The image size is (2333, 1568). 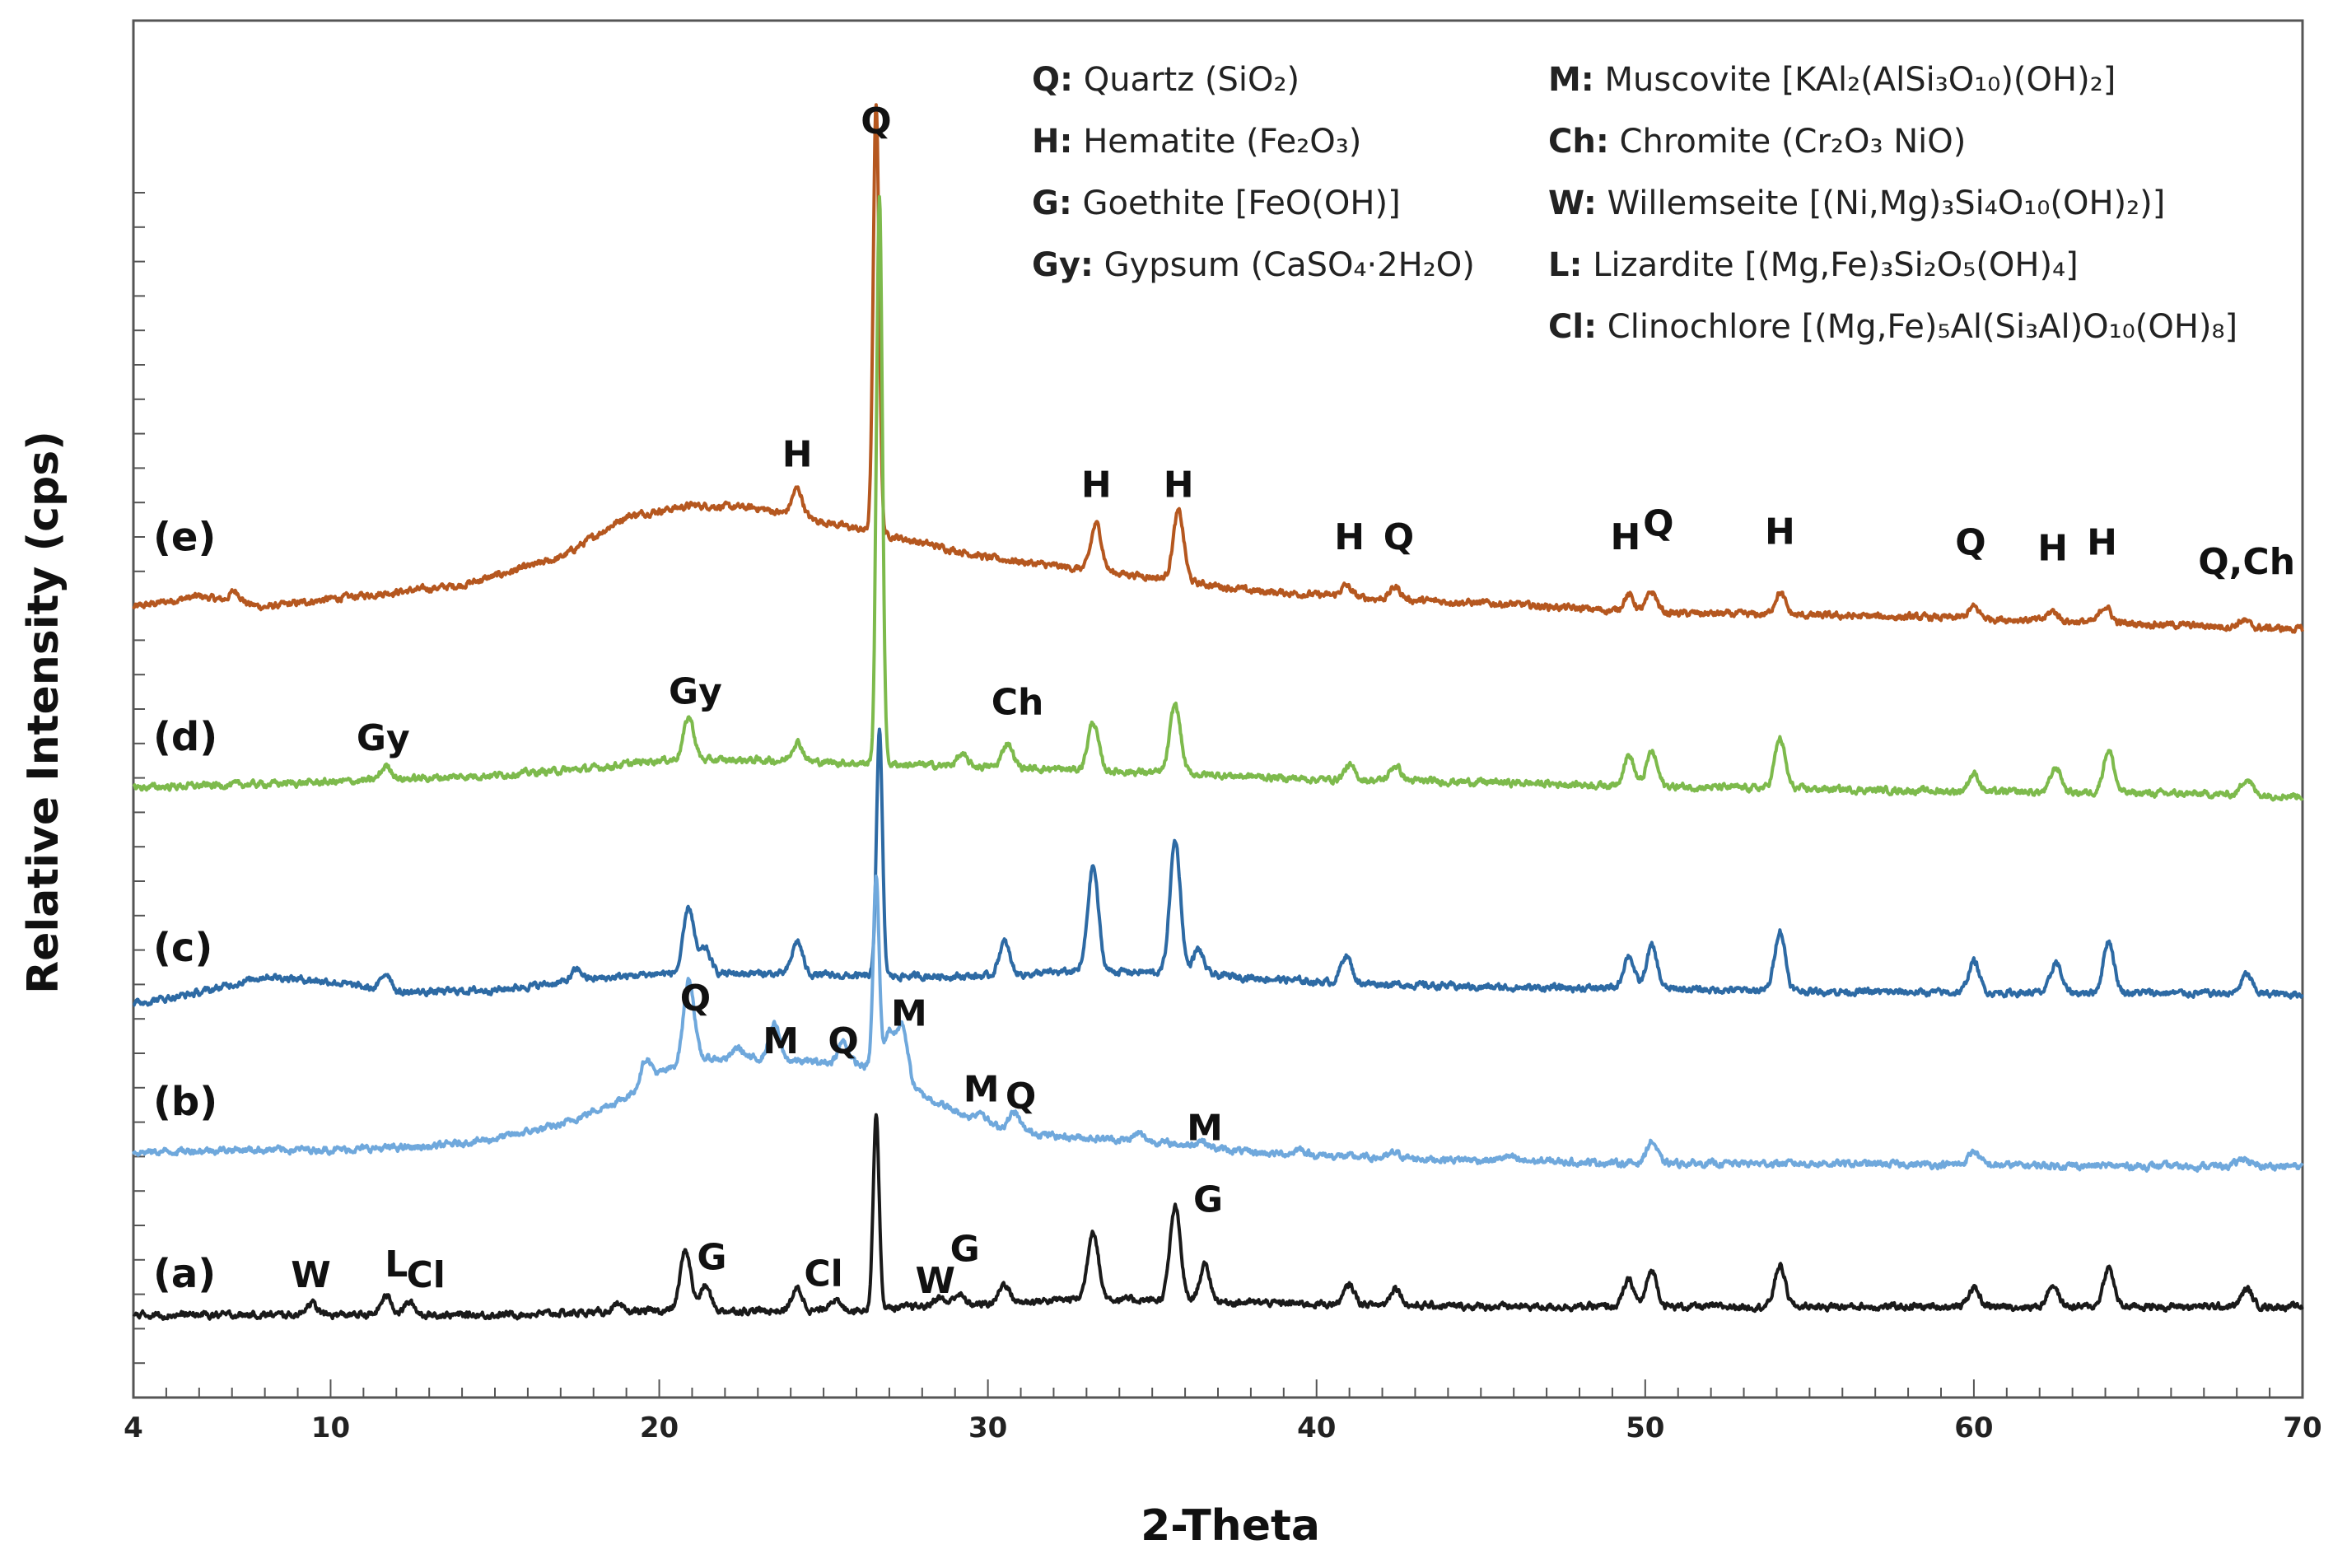 What do you see at coordinates (1063, 265) in the screenshot?
I see `legend-key: Gy:` at bounding box center [1063, 265].